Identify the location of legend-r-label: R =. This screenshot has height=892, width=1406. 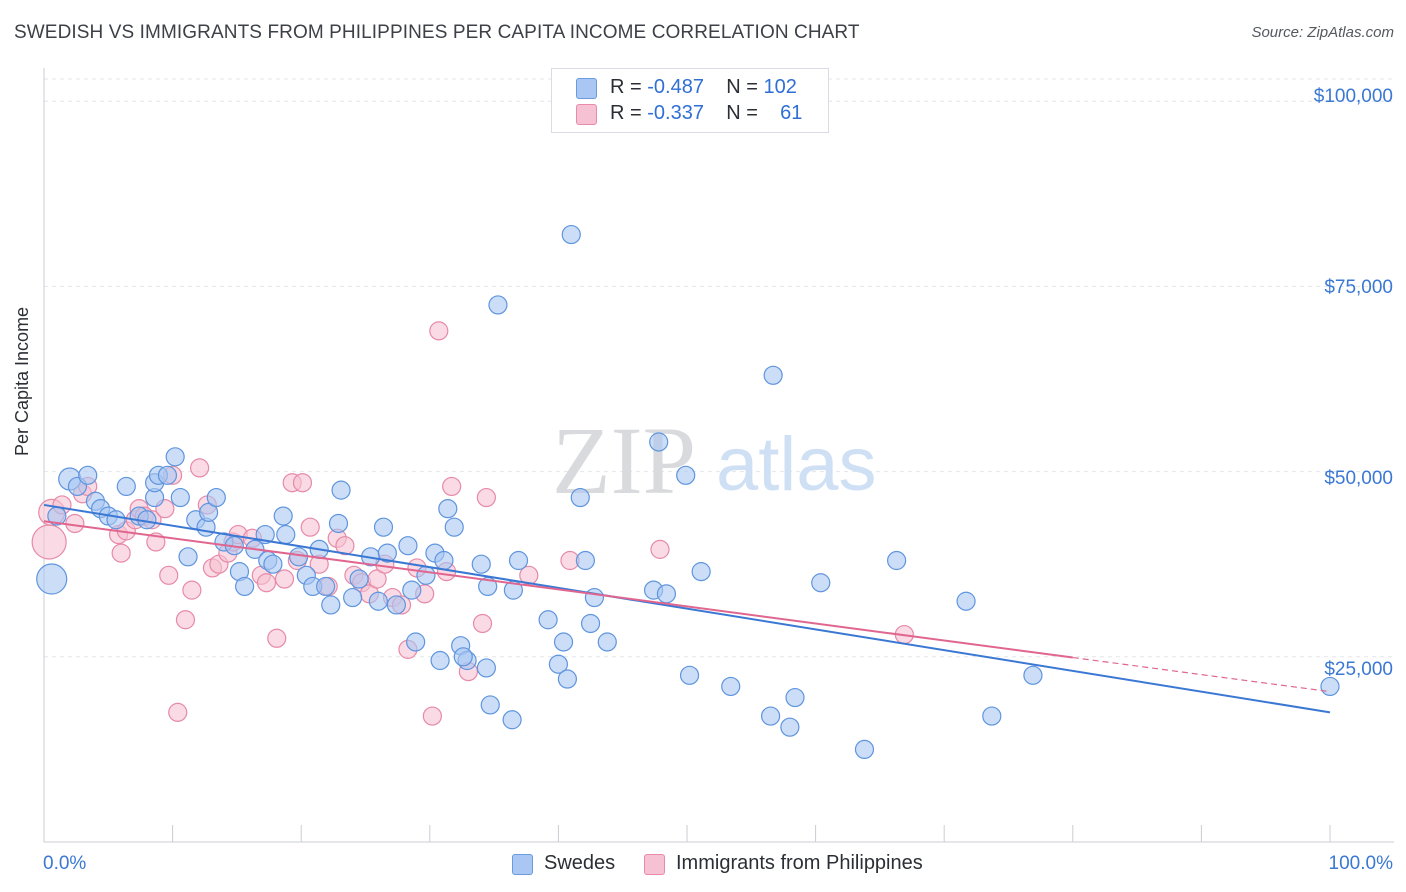
(626, 113).